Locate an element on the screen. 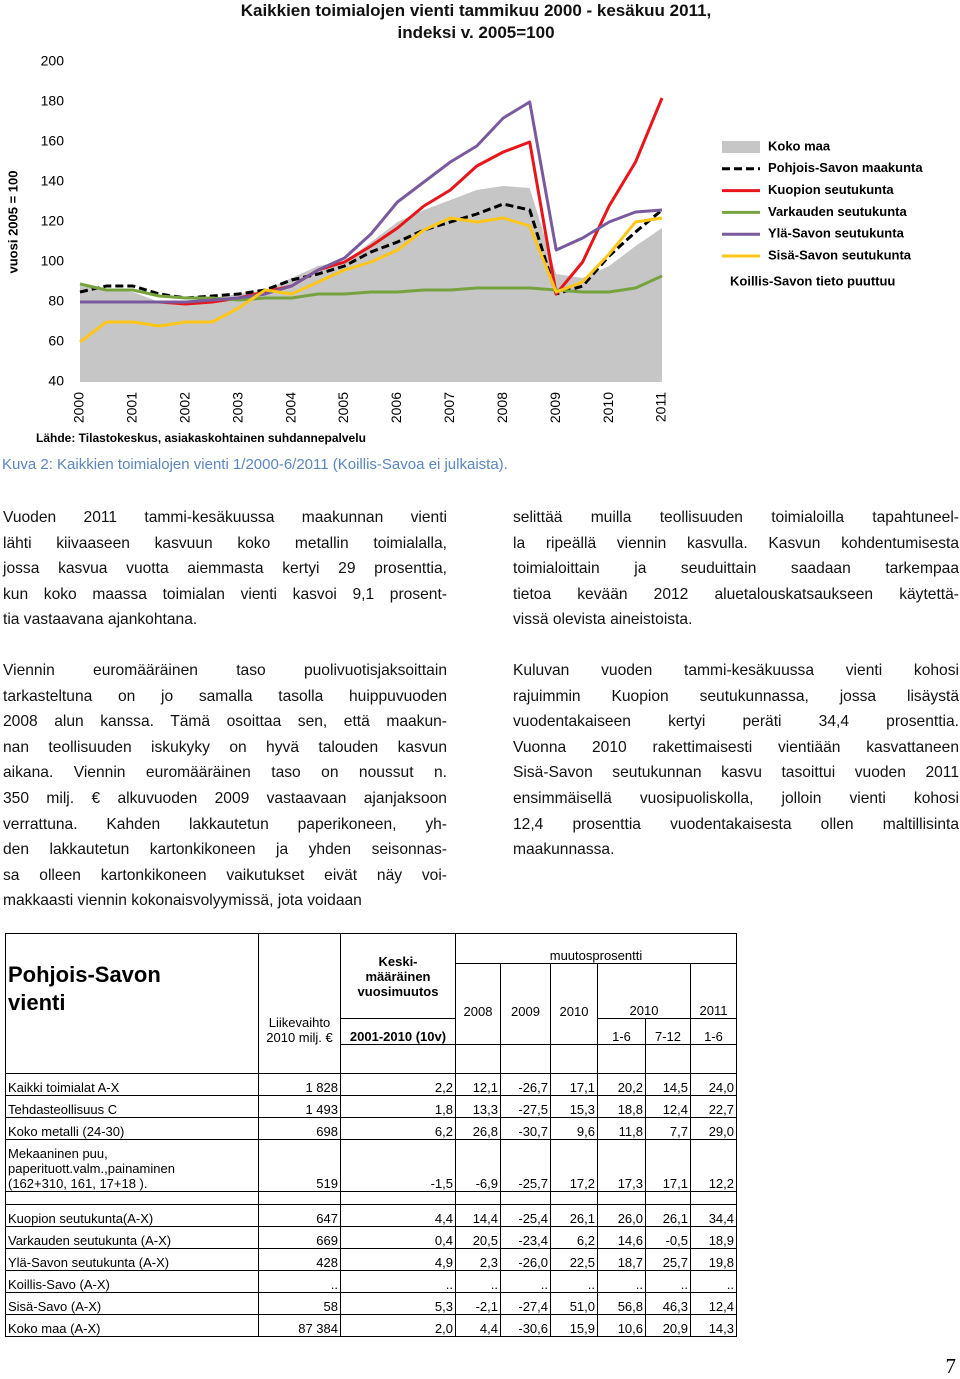 Image resolution: width=960 pixels, height=1379 pixels. header-cell: 2001-2010 (10v) is located at coordinates (398, 1031).